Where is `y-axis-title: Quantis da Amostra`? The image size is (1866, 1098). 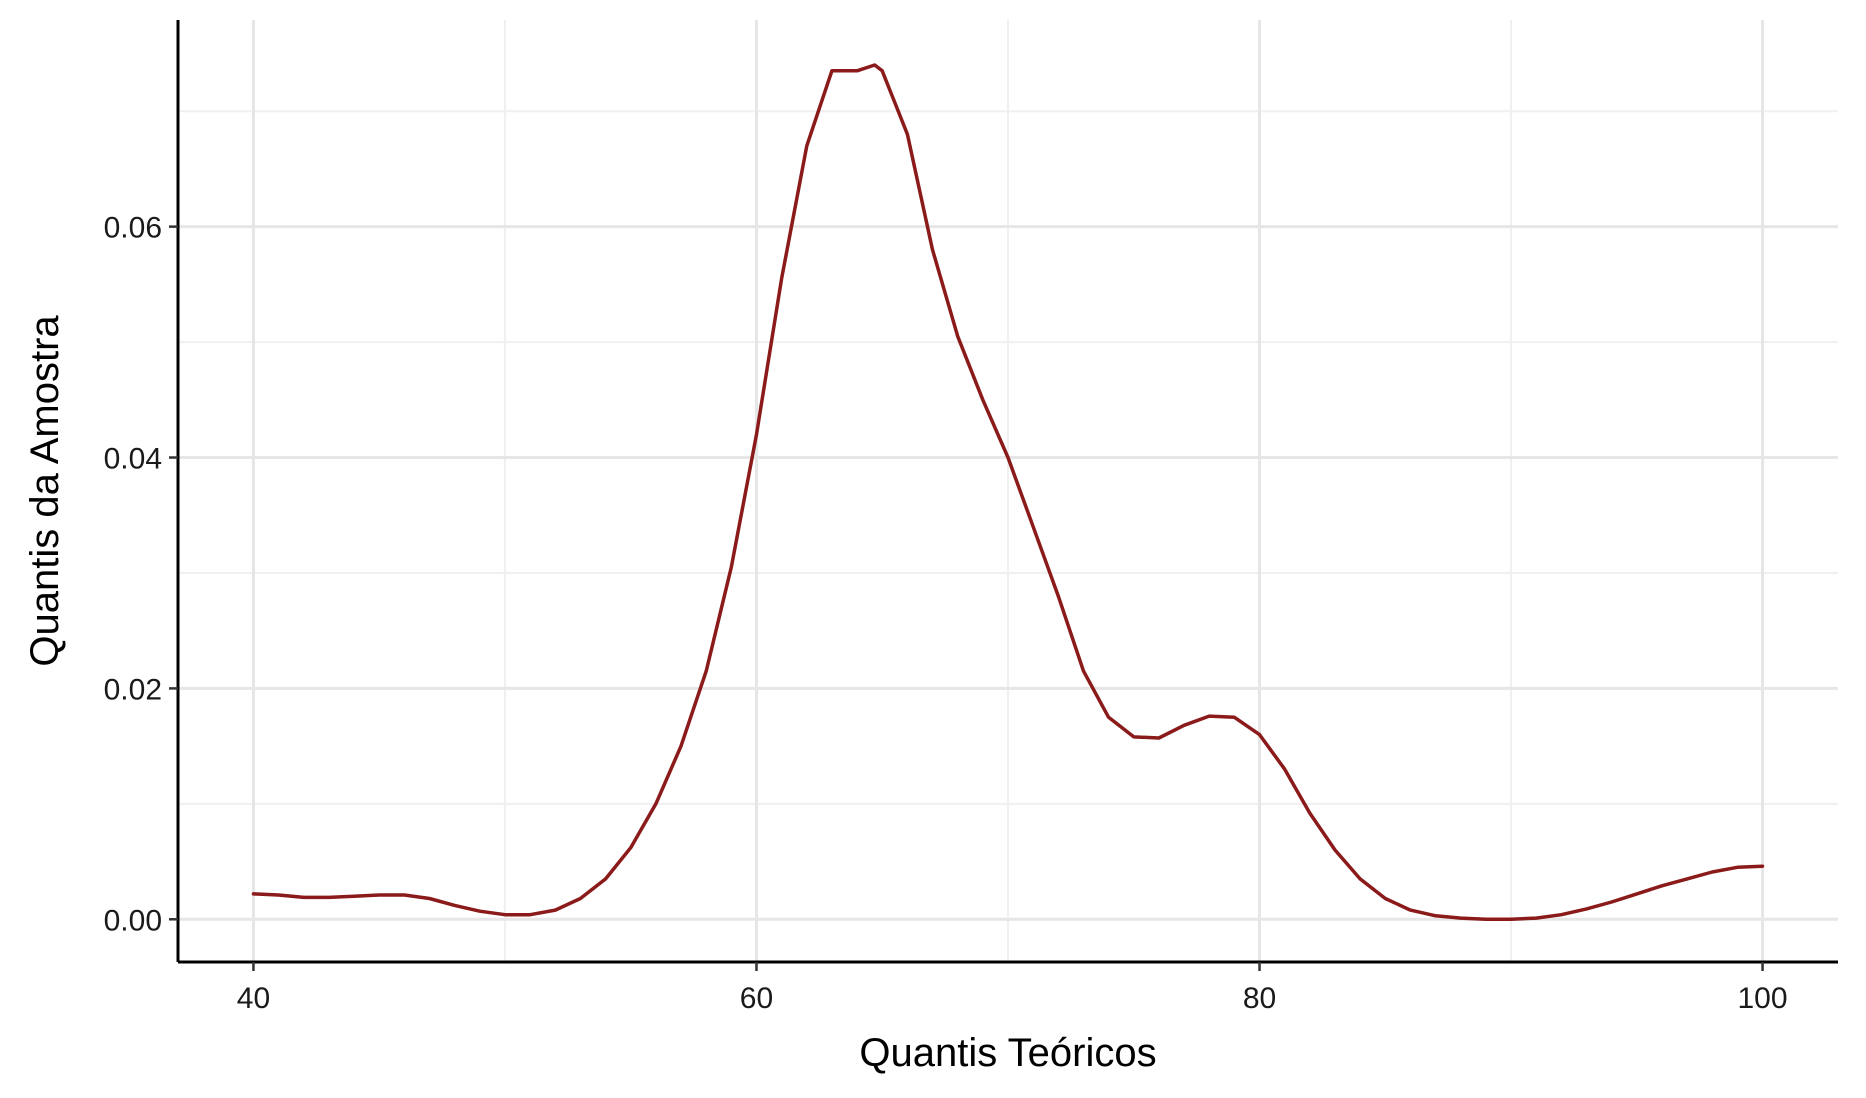
y-axis-title: Quantis da Amostra is located at coordinates (45, 491).